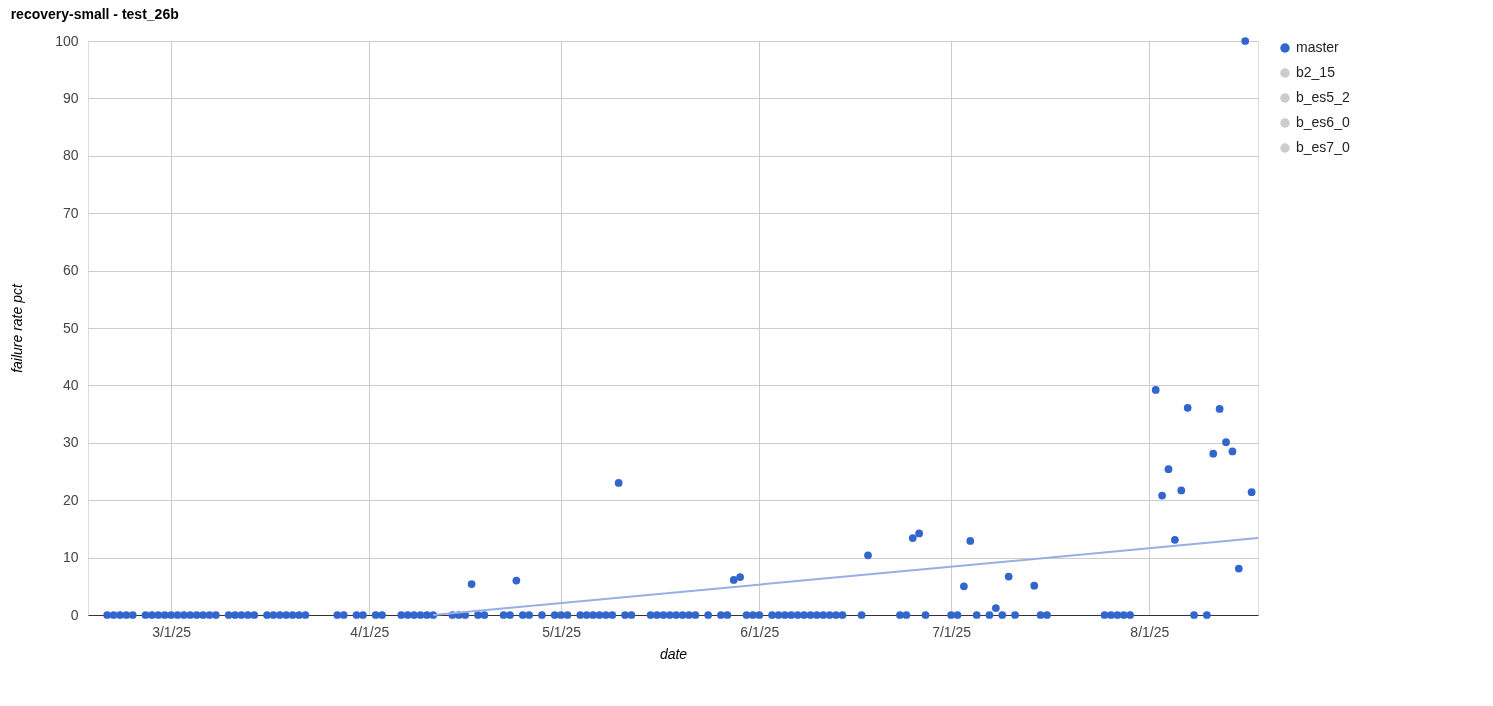  What do you see at coordinates (17, 328) in the screenshot?
I see `y-axis-title: failure rate pct` at bounding box center [17, 328].